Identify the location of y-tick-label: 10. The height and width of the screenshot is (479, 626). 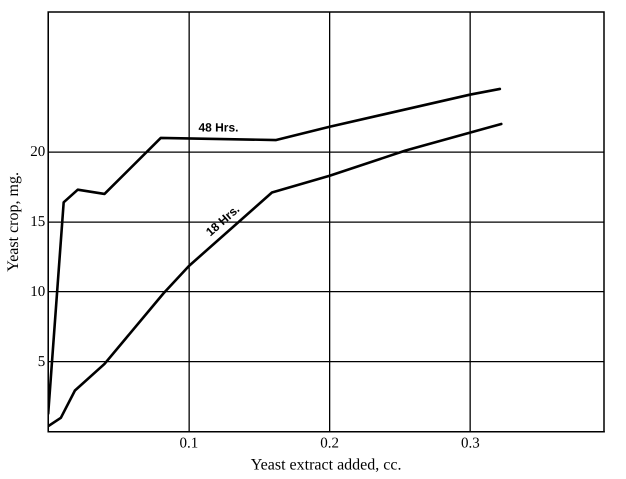
(38, 292).